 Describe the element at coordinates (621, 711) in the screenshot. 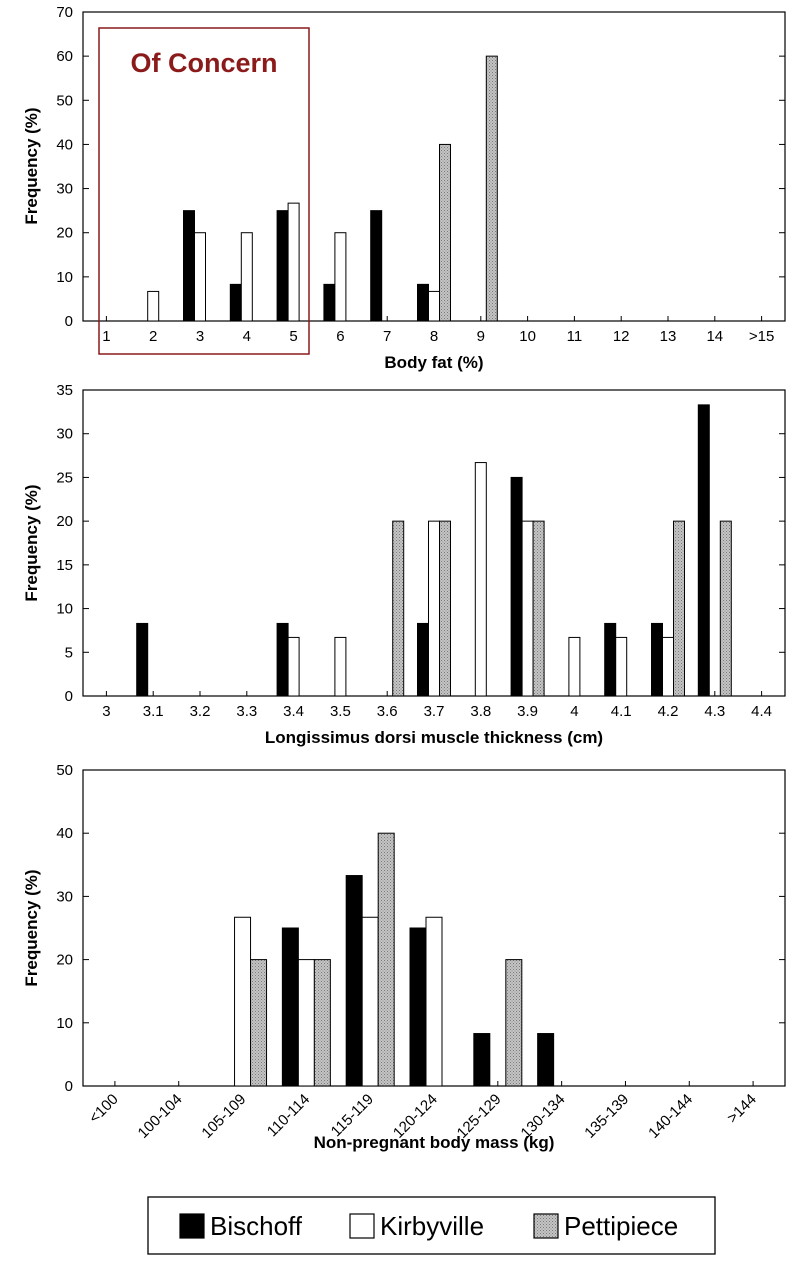

I see `x-tick-label: 4.1` at that location.